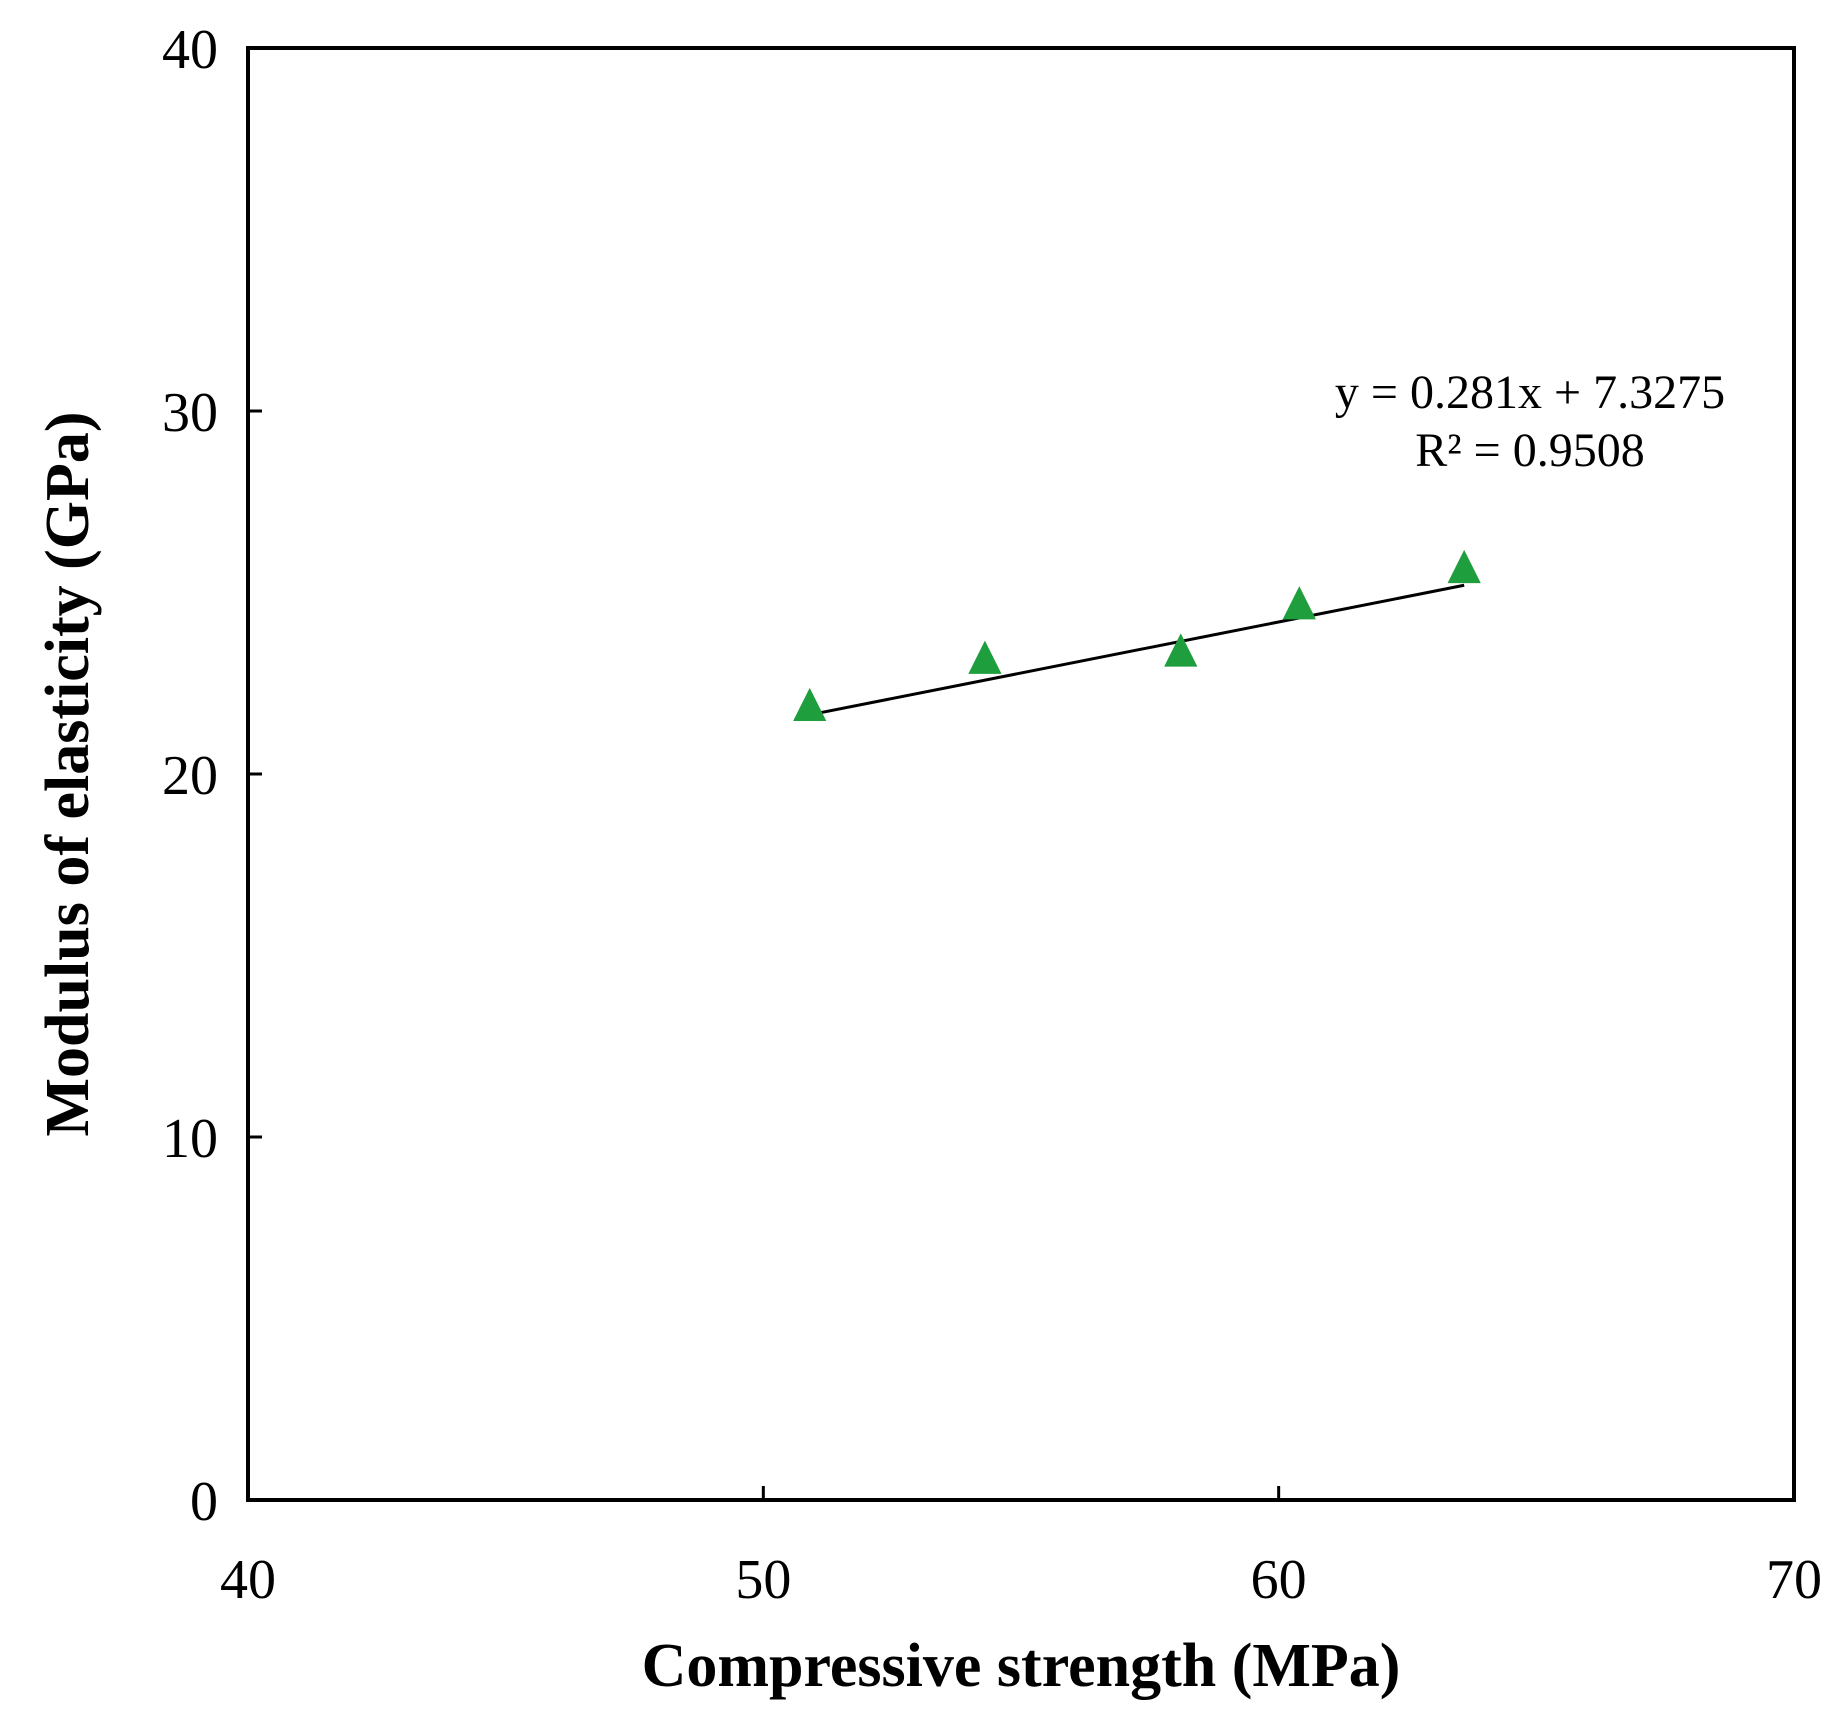 The image size is (1836, 1727). I want to click on x-tick-label: 70, so click(1794, 1580).